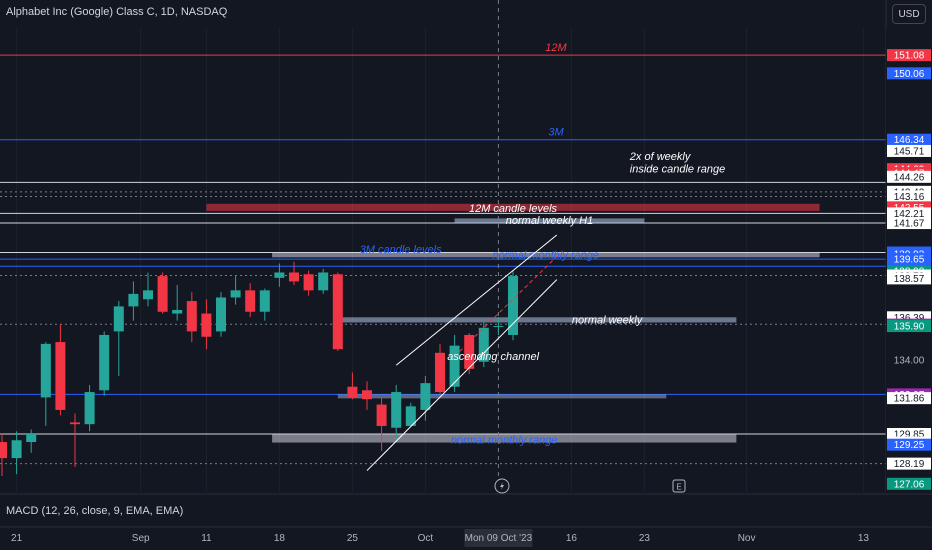  I want to click on price-label-text: 138.57, so click(909, 279).